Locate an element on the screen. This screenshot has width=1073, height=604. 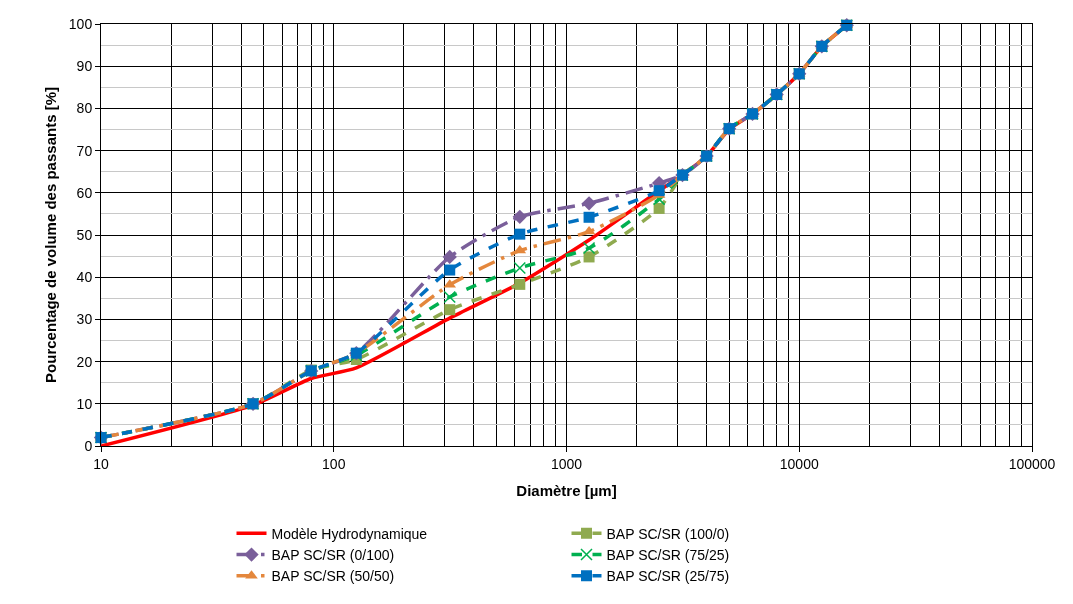
x-tick-label: 10000 is located at coordinates (799, 463).